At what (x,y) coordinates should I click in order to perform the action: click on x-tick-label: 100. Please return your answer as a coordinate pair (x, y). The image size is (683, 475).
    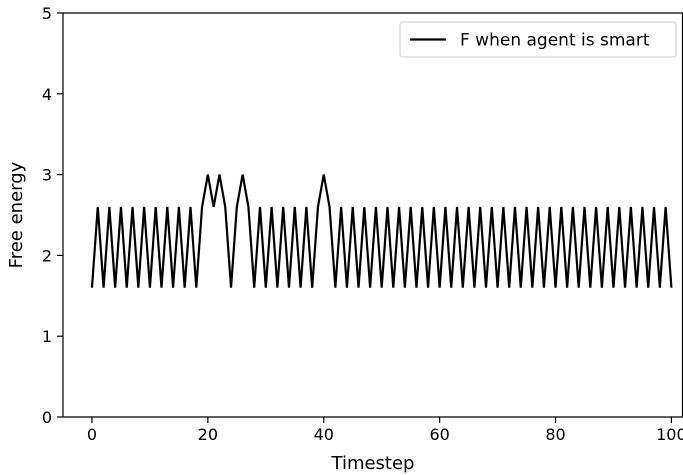
    Looking at the image, I should click on (669, 434).